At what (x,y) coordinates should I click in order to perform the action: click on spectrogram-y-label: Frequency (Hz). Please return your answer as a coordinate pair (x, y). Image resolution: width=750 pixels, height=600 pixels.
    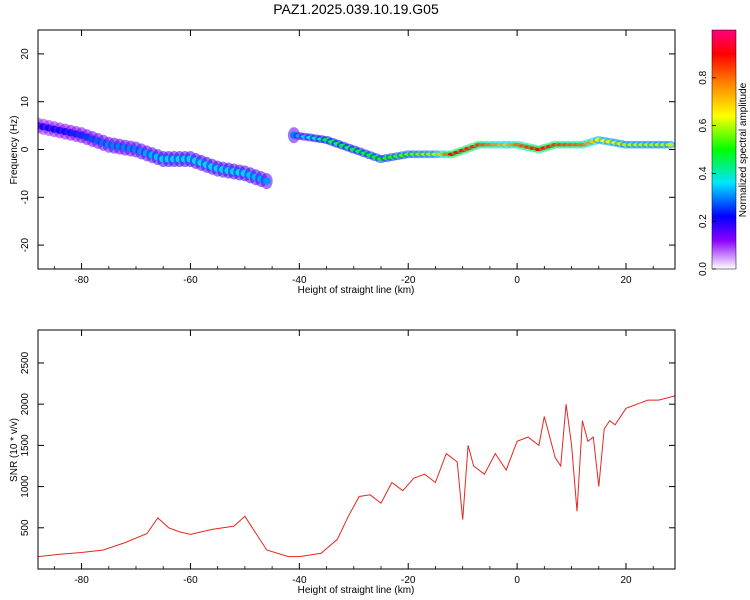
    Looking at the image, I should click on (14, 150).